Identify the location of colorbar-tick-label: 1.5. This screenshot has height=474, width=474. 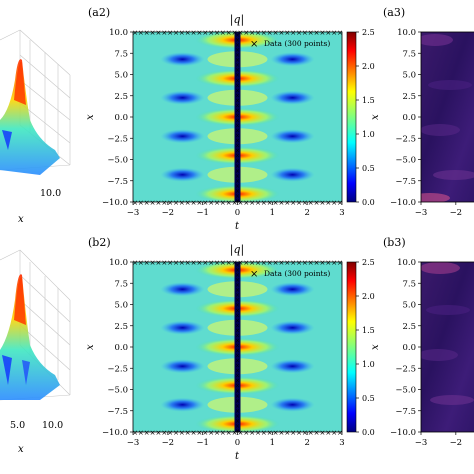
(368, 330).